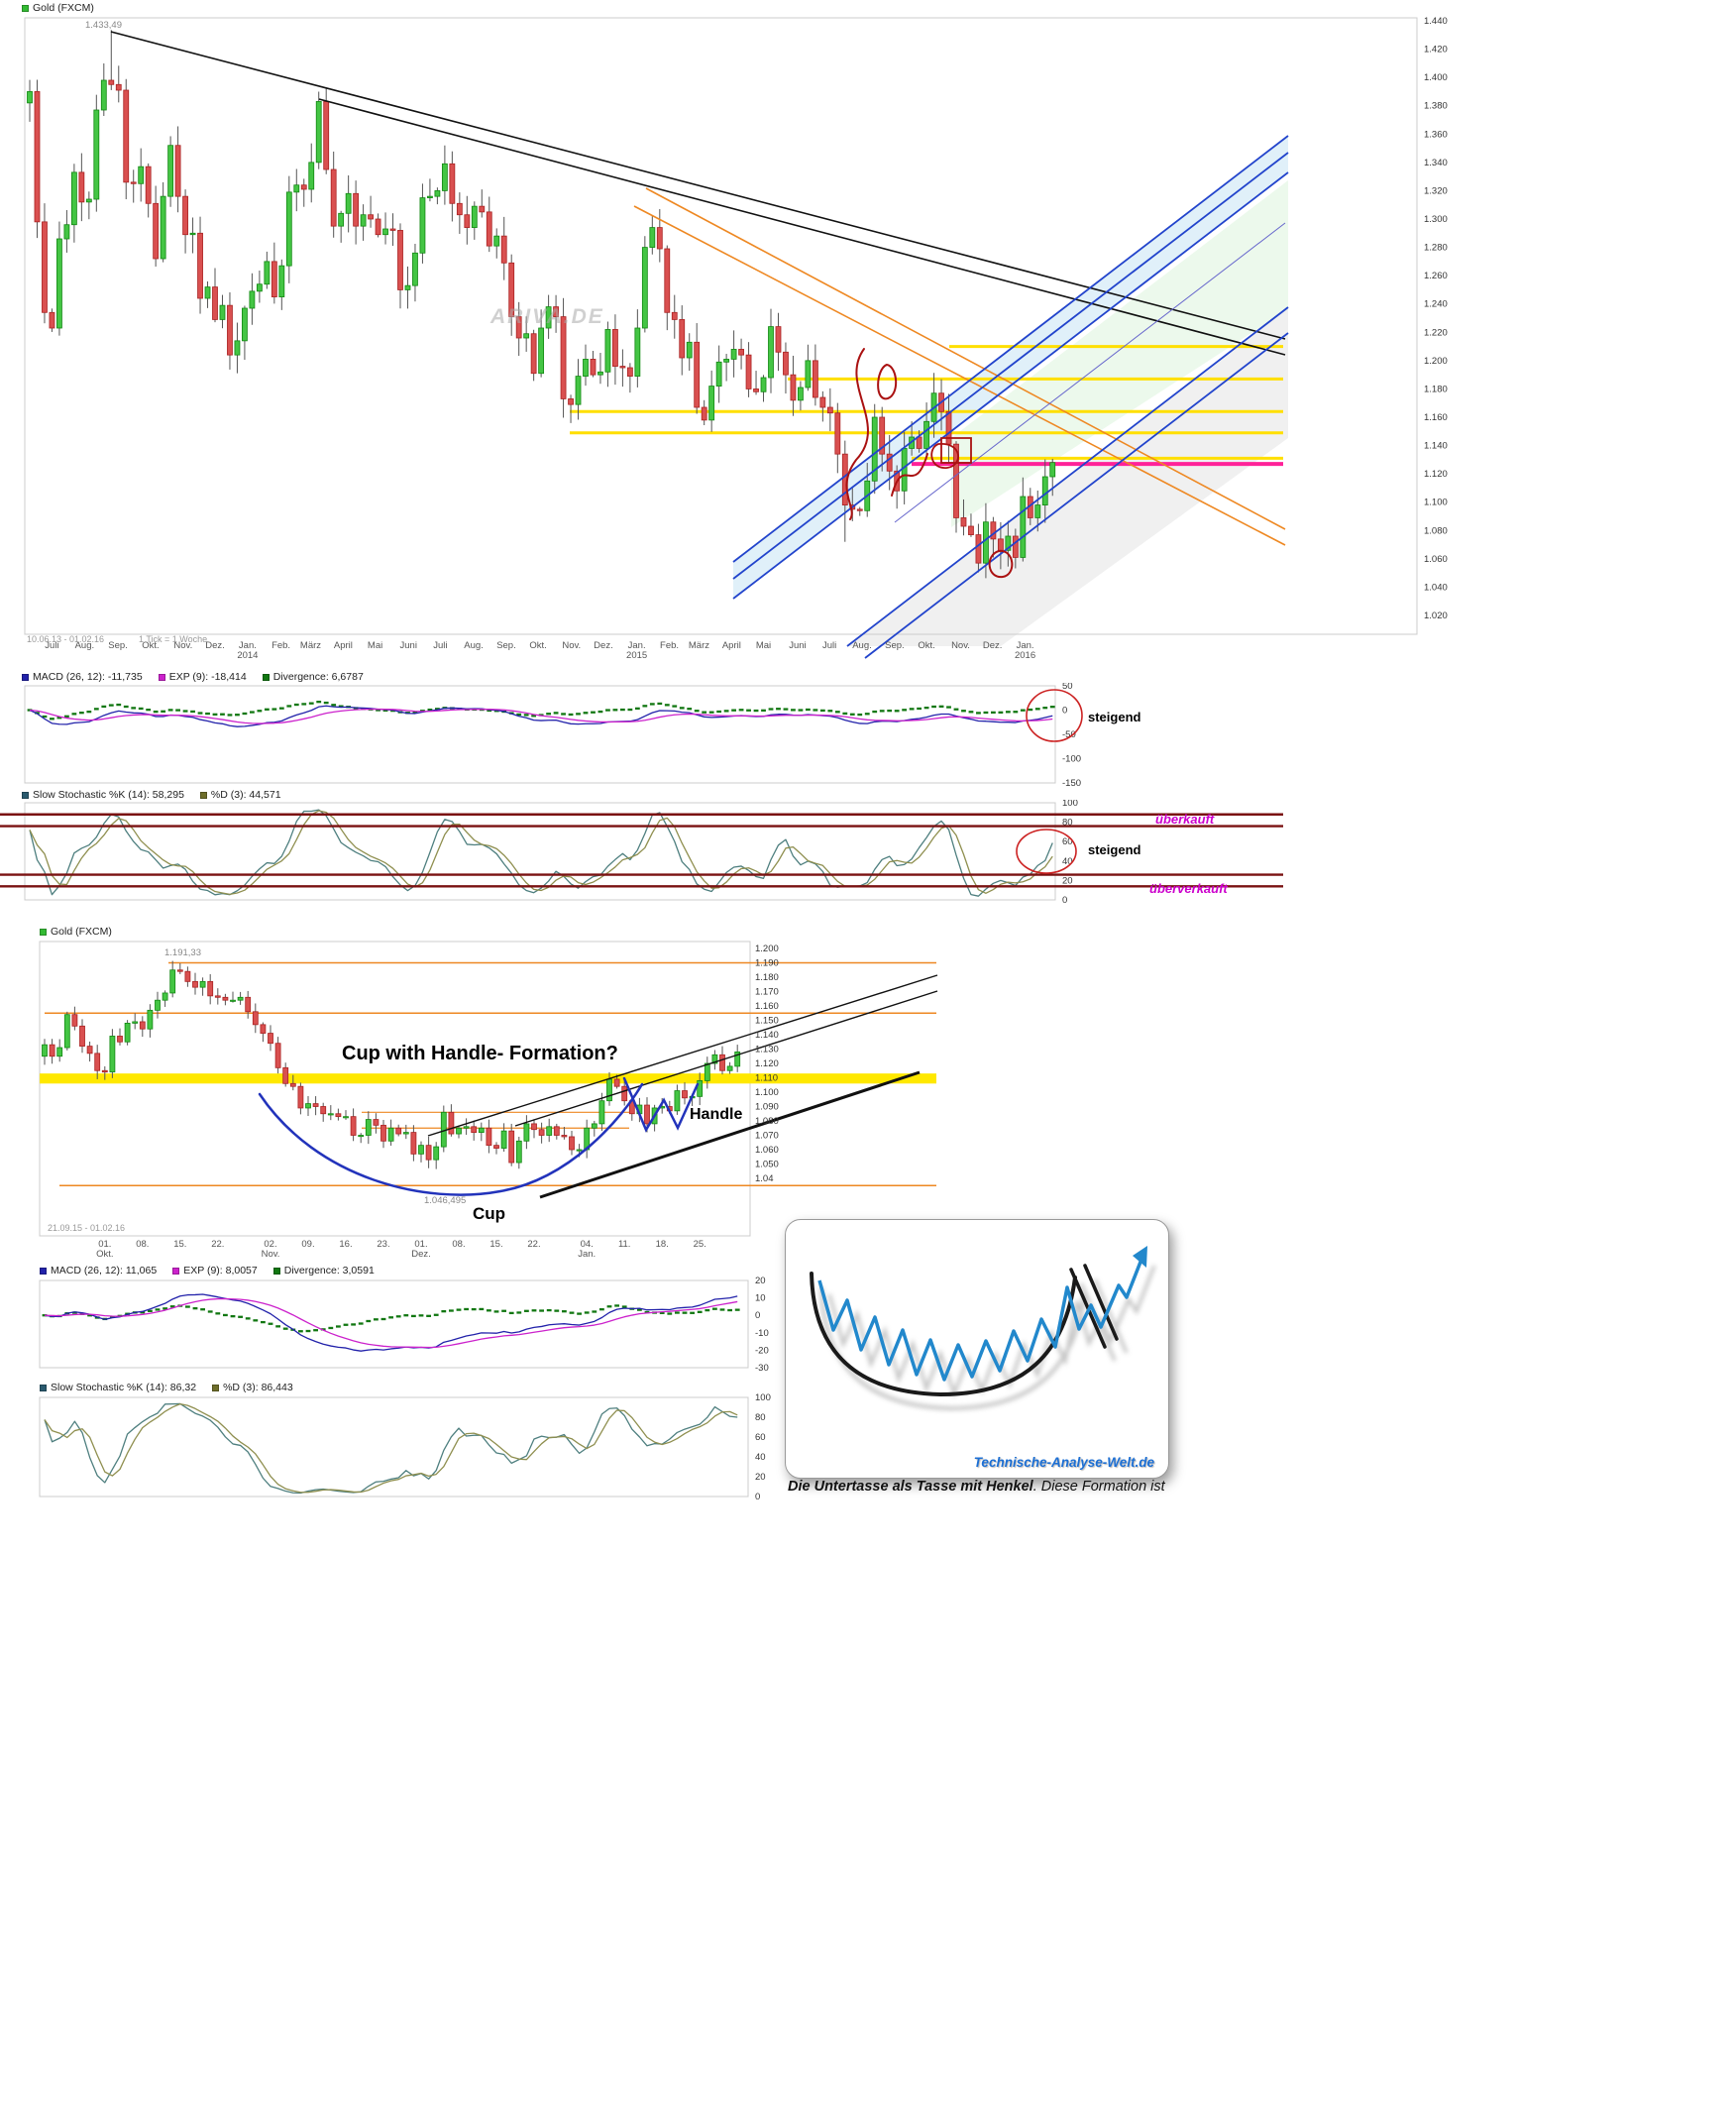 The height and width of the screenshot is (2109, 1736). What do you see at coordinates (506, 645) in the screenshot?
I see `svg-text: Sep.` at bounding box center [506, 645].